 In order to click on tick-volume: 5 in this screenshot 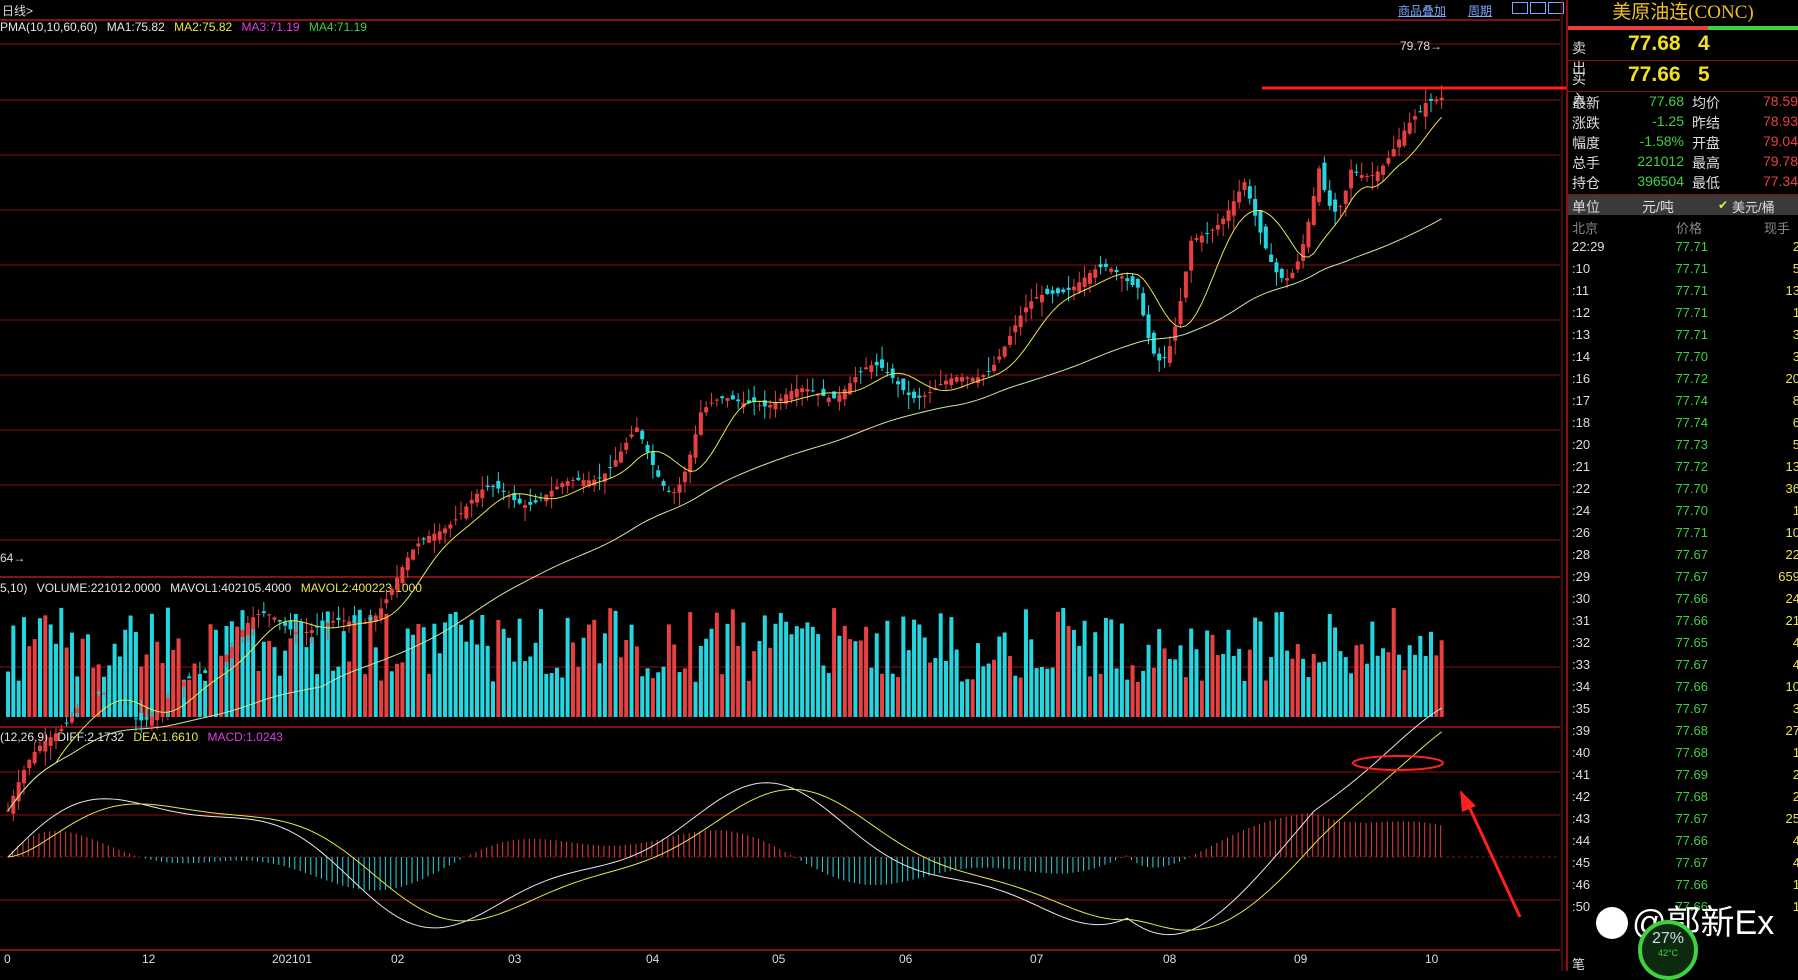, I will do `click(1795, 268)`.